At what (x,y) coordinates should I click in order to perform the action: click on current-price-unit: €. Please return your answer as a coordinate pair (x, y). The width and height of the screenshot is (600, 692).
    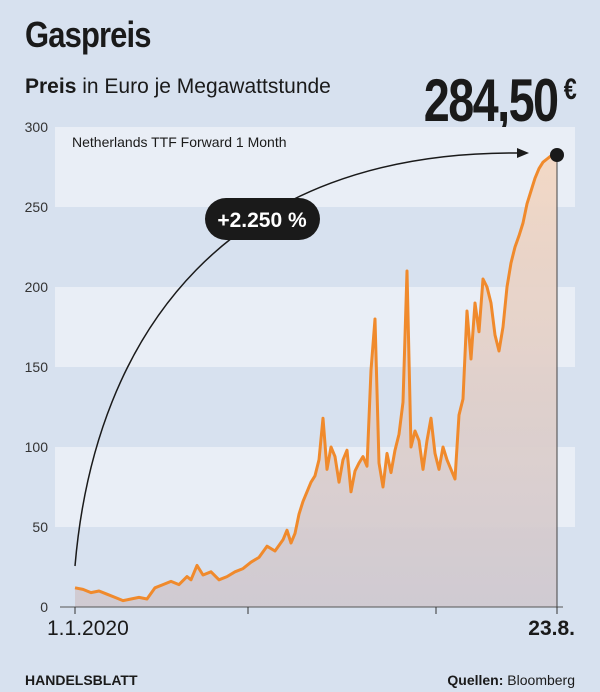
    Looking at the image, I should click on (570, 89).